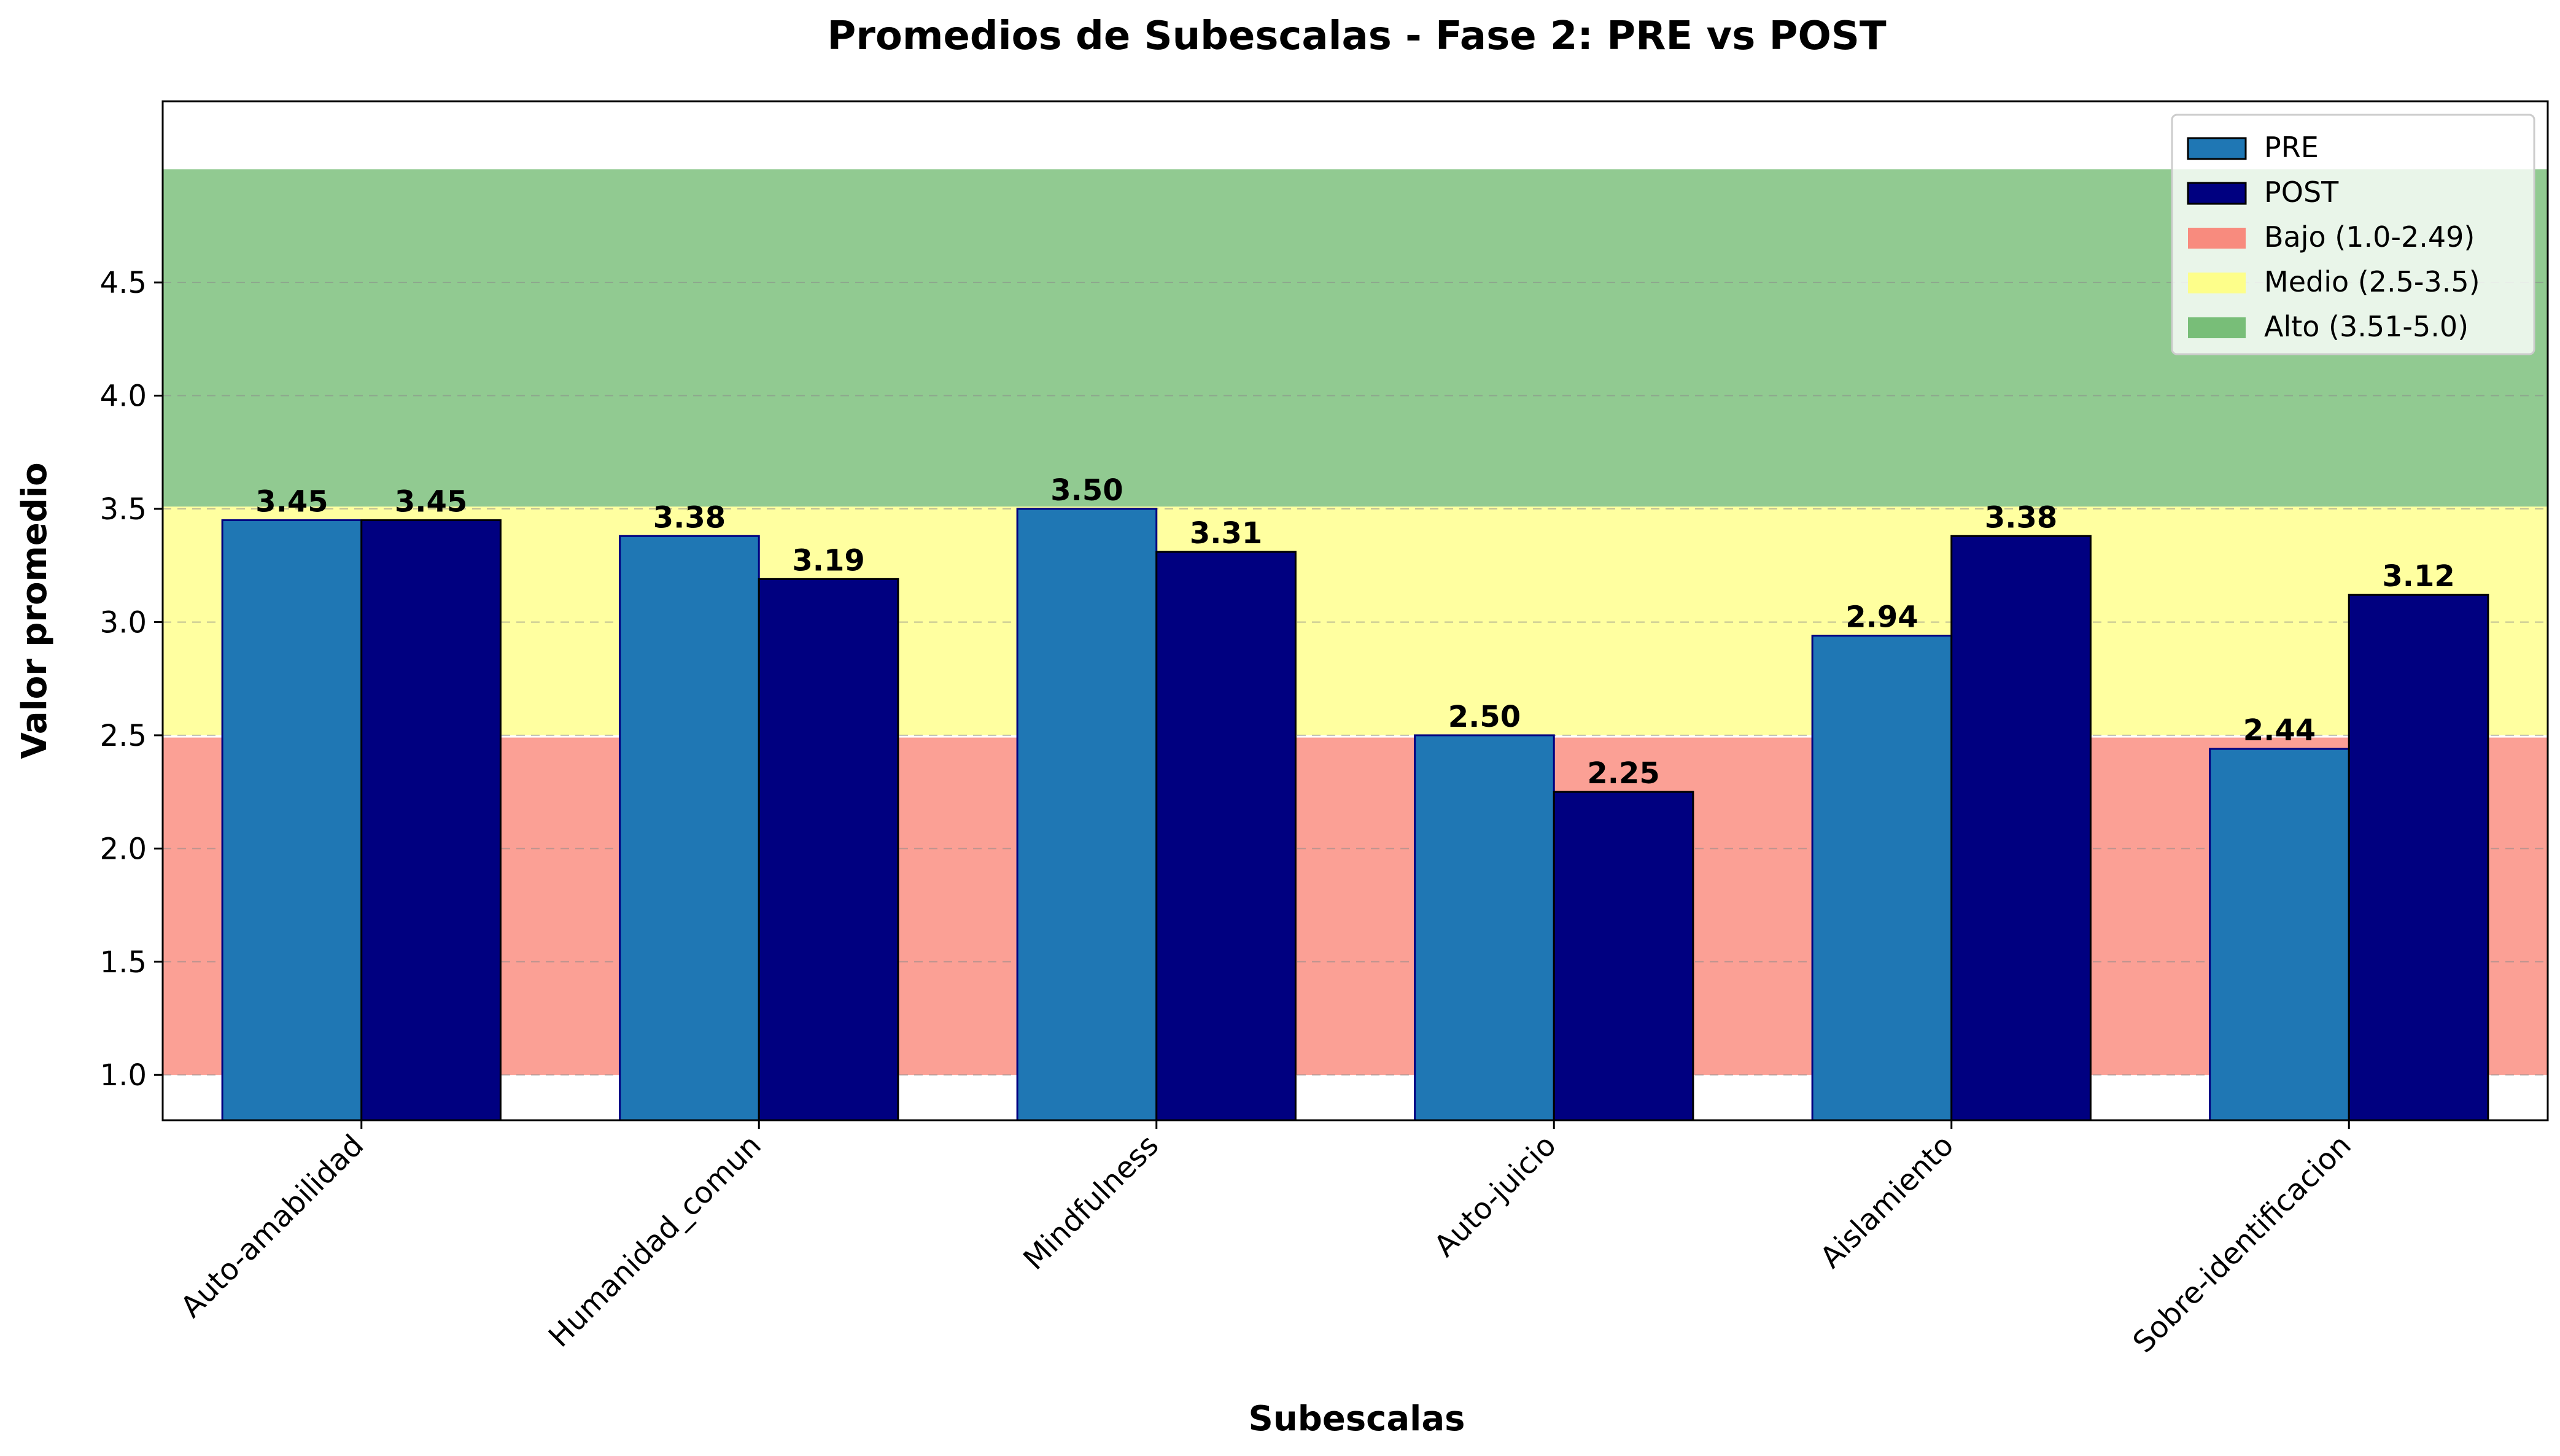 The image size is (2560, 1456). Describe the element at coordinates (123, 1075) in the screenshot. I see `y-tick-label: 1.0` at that location.